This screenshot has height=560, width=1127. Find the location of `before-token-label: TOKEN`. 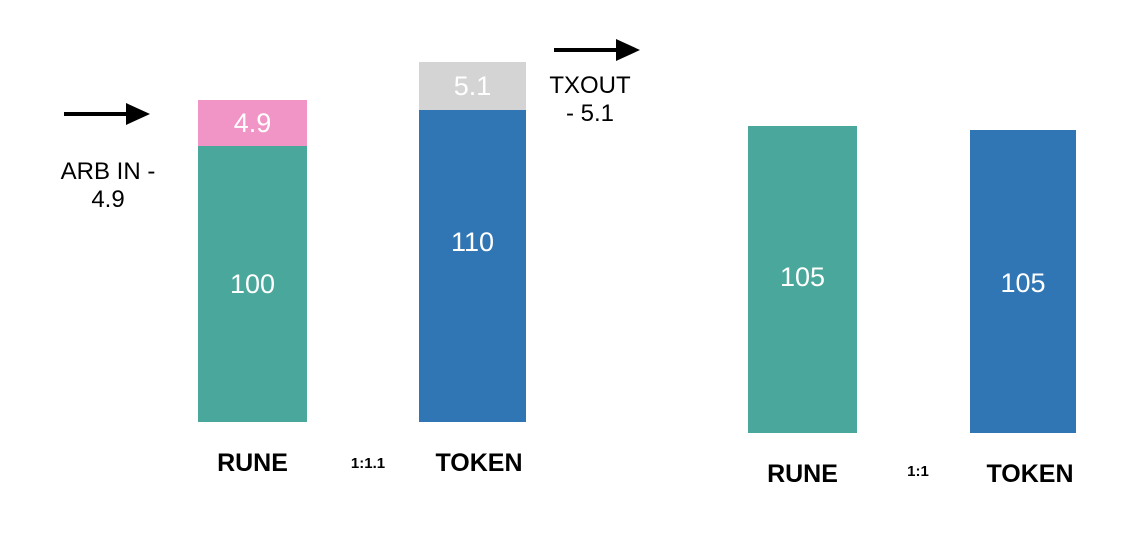

before-token-label: TOKEN is located at coordinates (479, 463).